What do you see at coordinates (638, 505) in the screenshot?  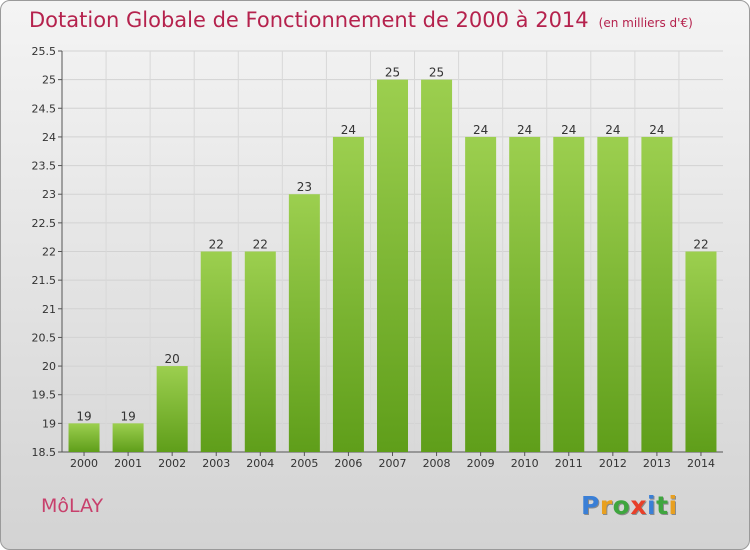 I see `logo-letter: x` at bounding box center [638, 505].